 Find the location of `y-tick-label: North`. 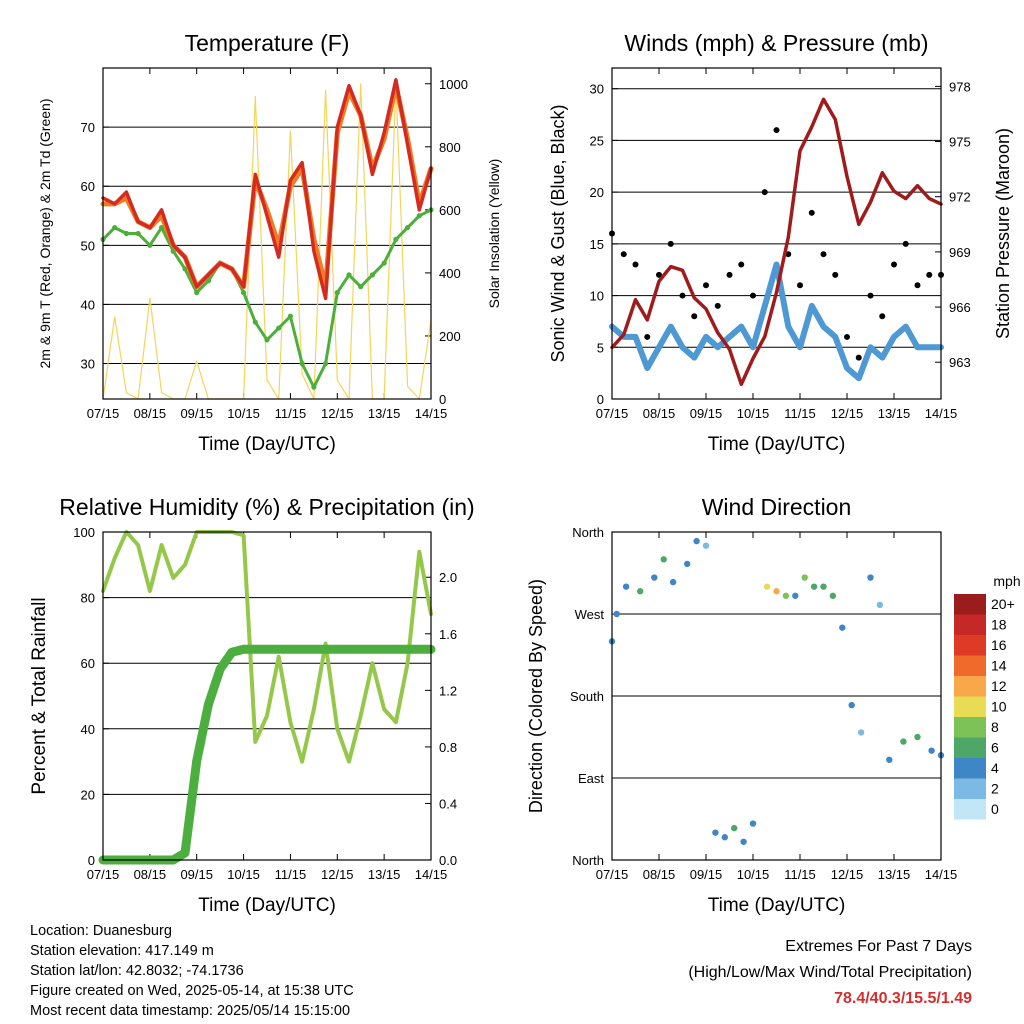

y-tick-label: North is located at coordinates (588, 860).